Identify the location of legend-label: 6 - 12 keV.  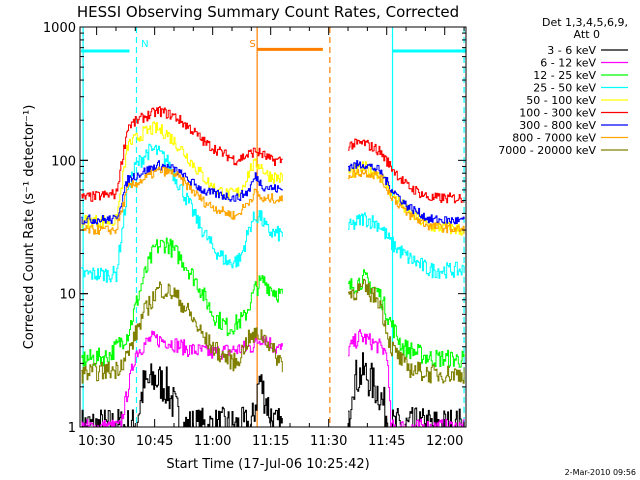
(568, 63).